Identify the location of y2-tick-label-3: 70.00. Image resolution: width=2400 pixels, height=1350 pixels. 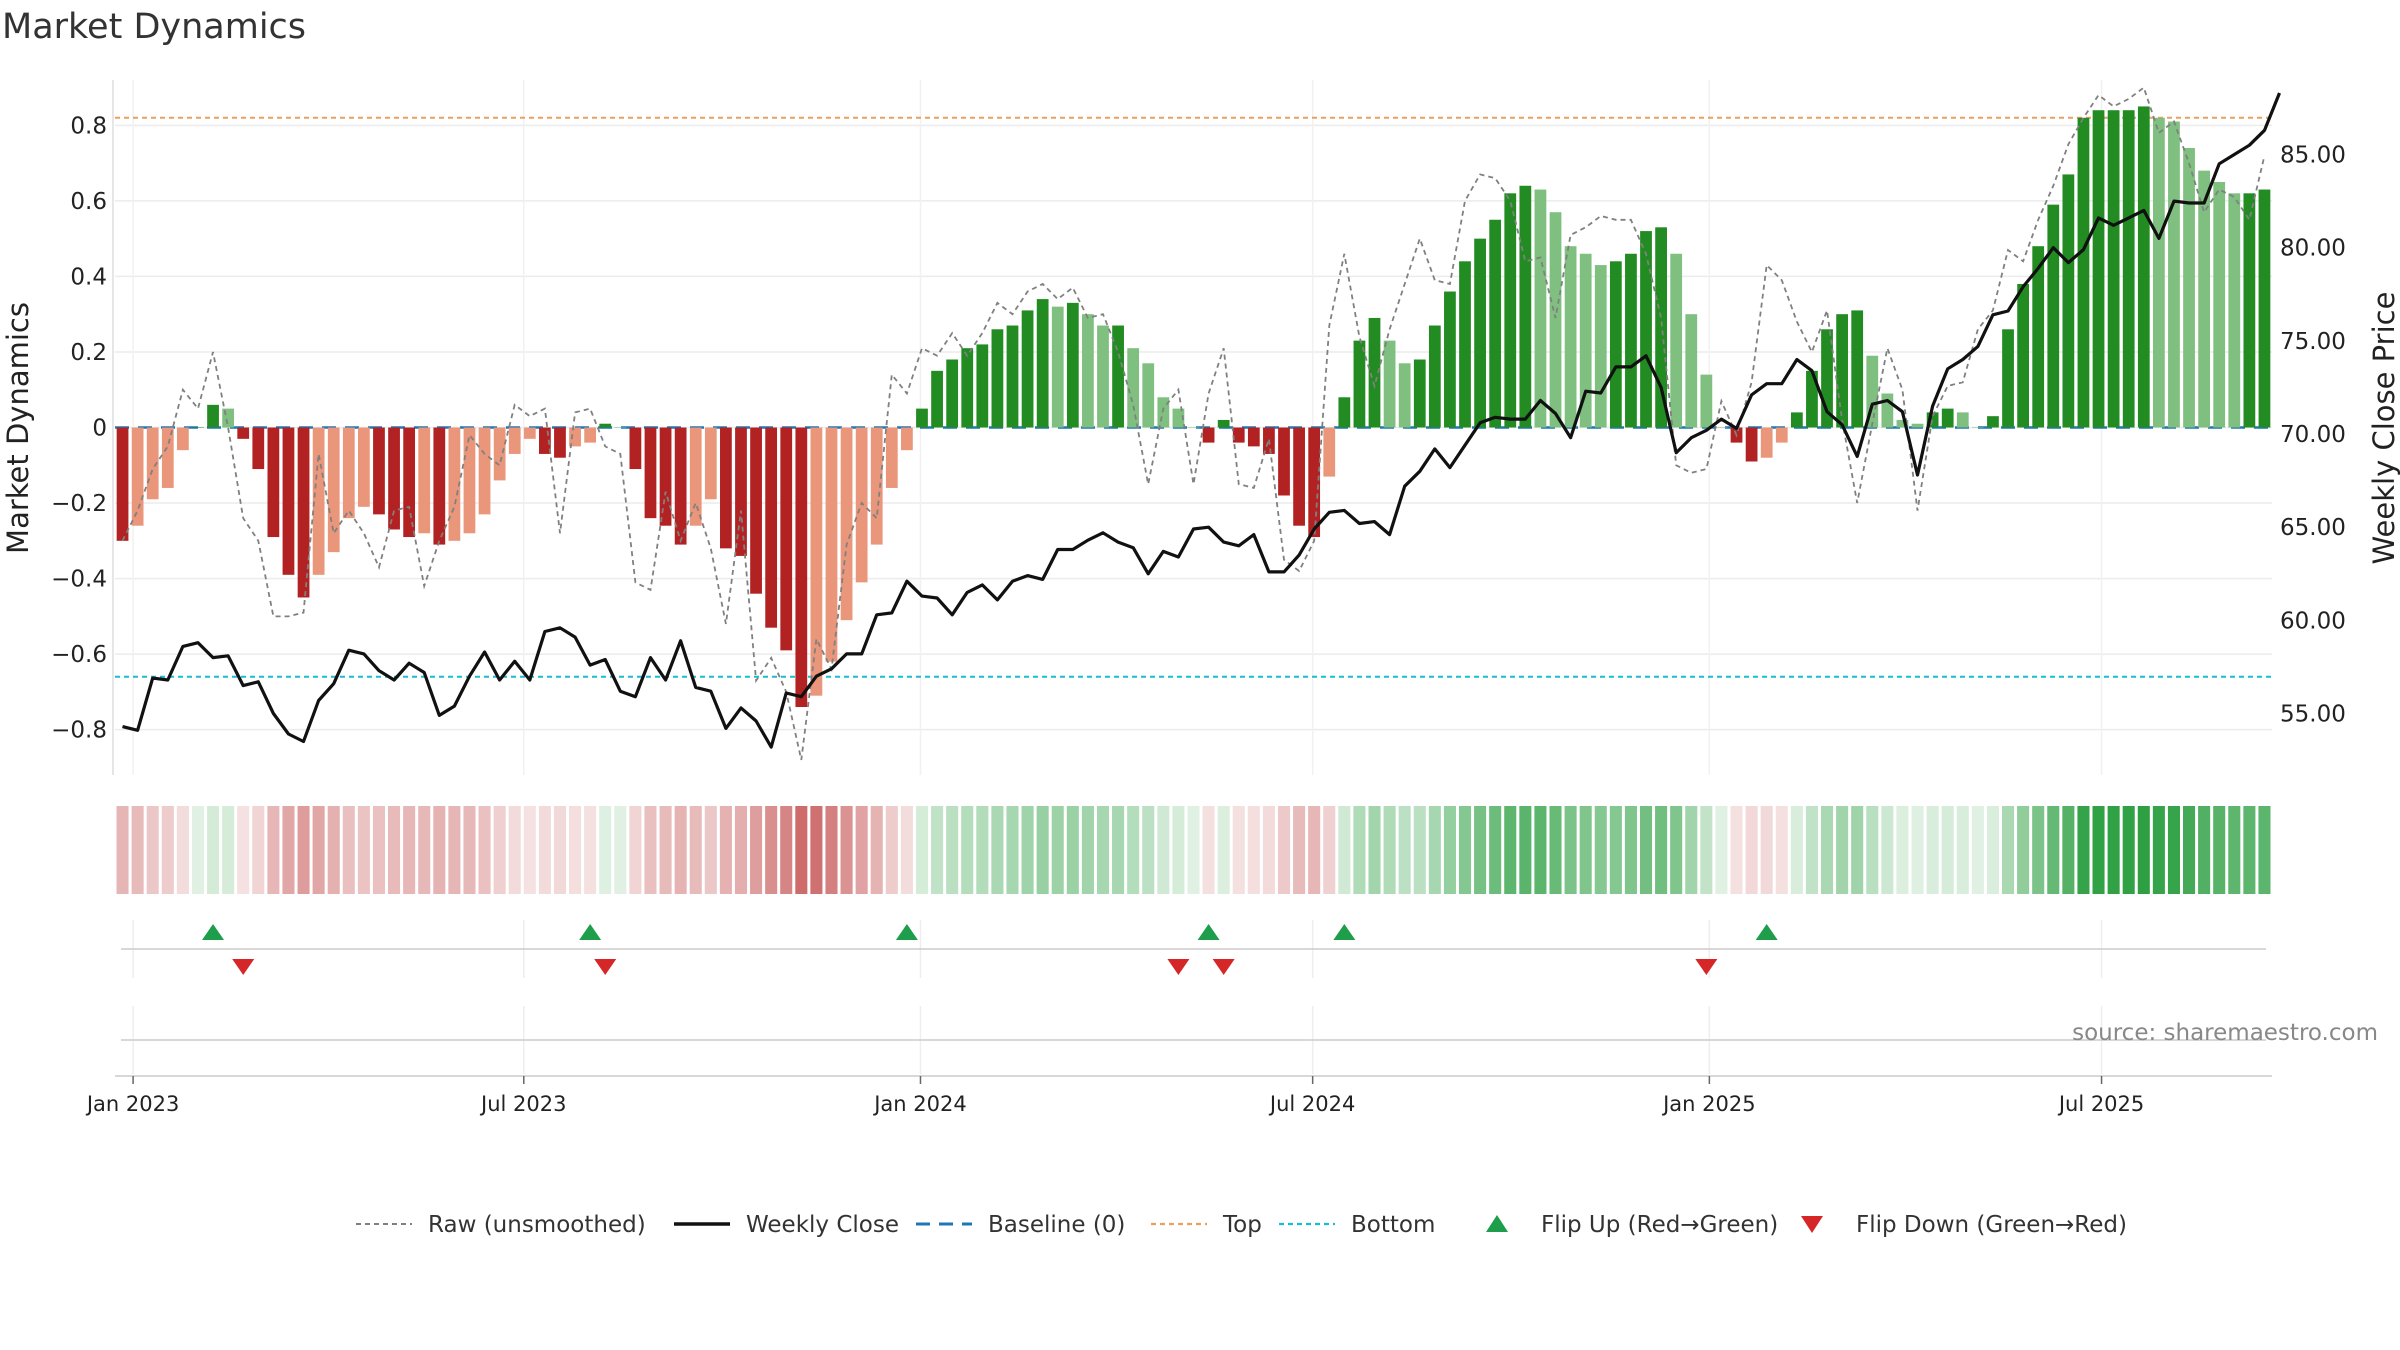
(2313, 435).